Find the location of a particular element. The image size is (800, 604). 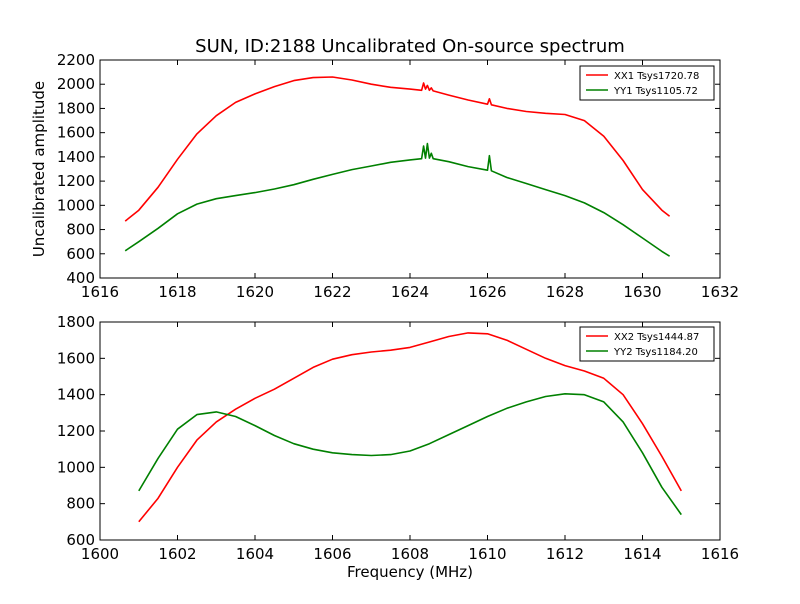

chart1-x-tick-label: 1632 is located at coordinates (720, 292).